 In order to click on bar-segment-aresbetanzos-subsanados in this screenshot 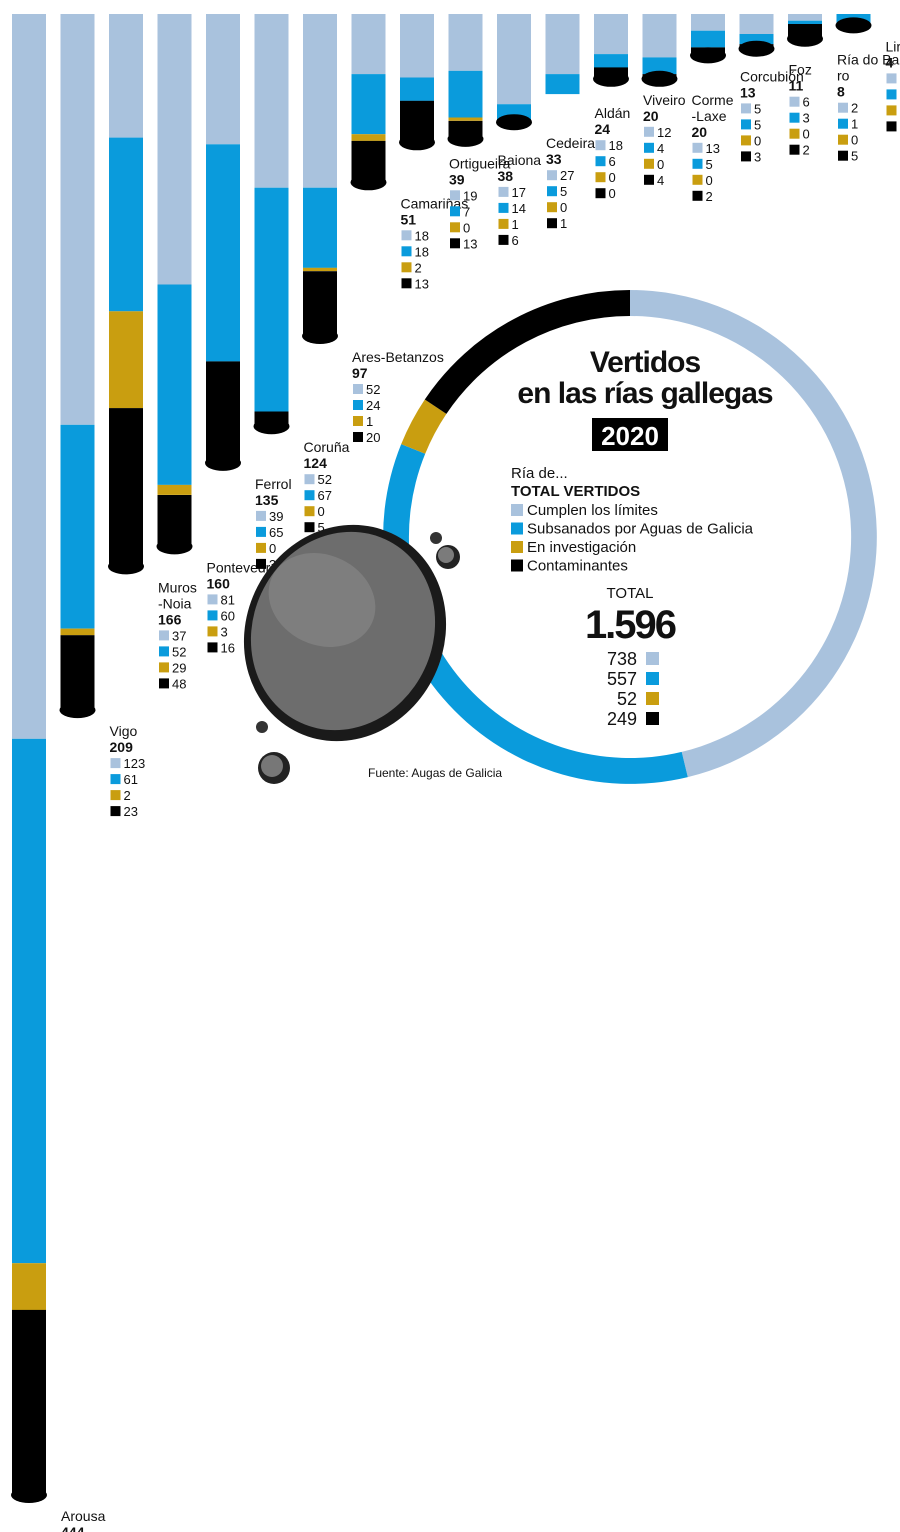, I will do `click(320, 227)`.